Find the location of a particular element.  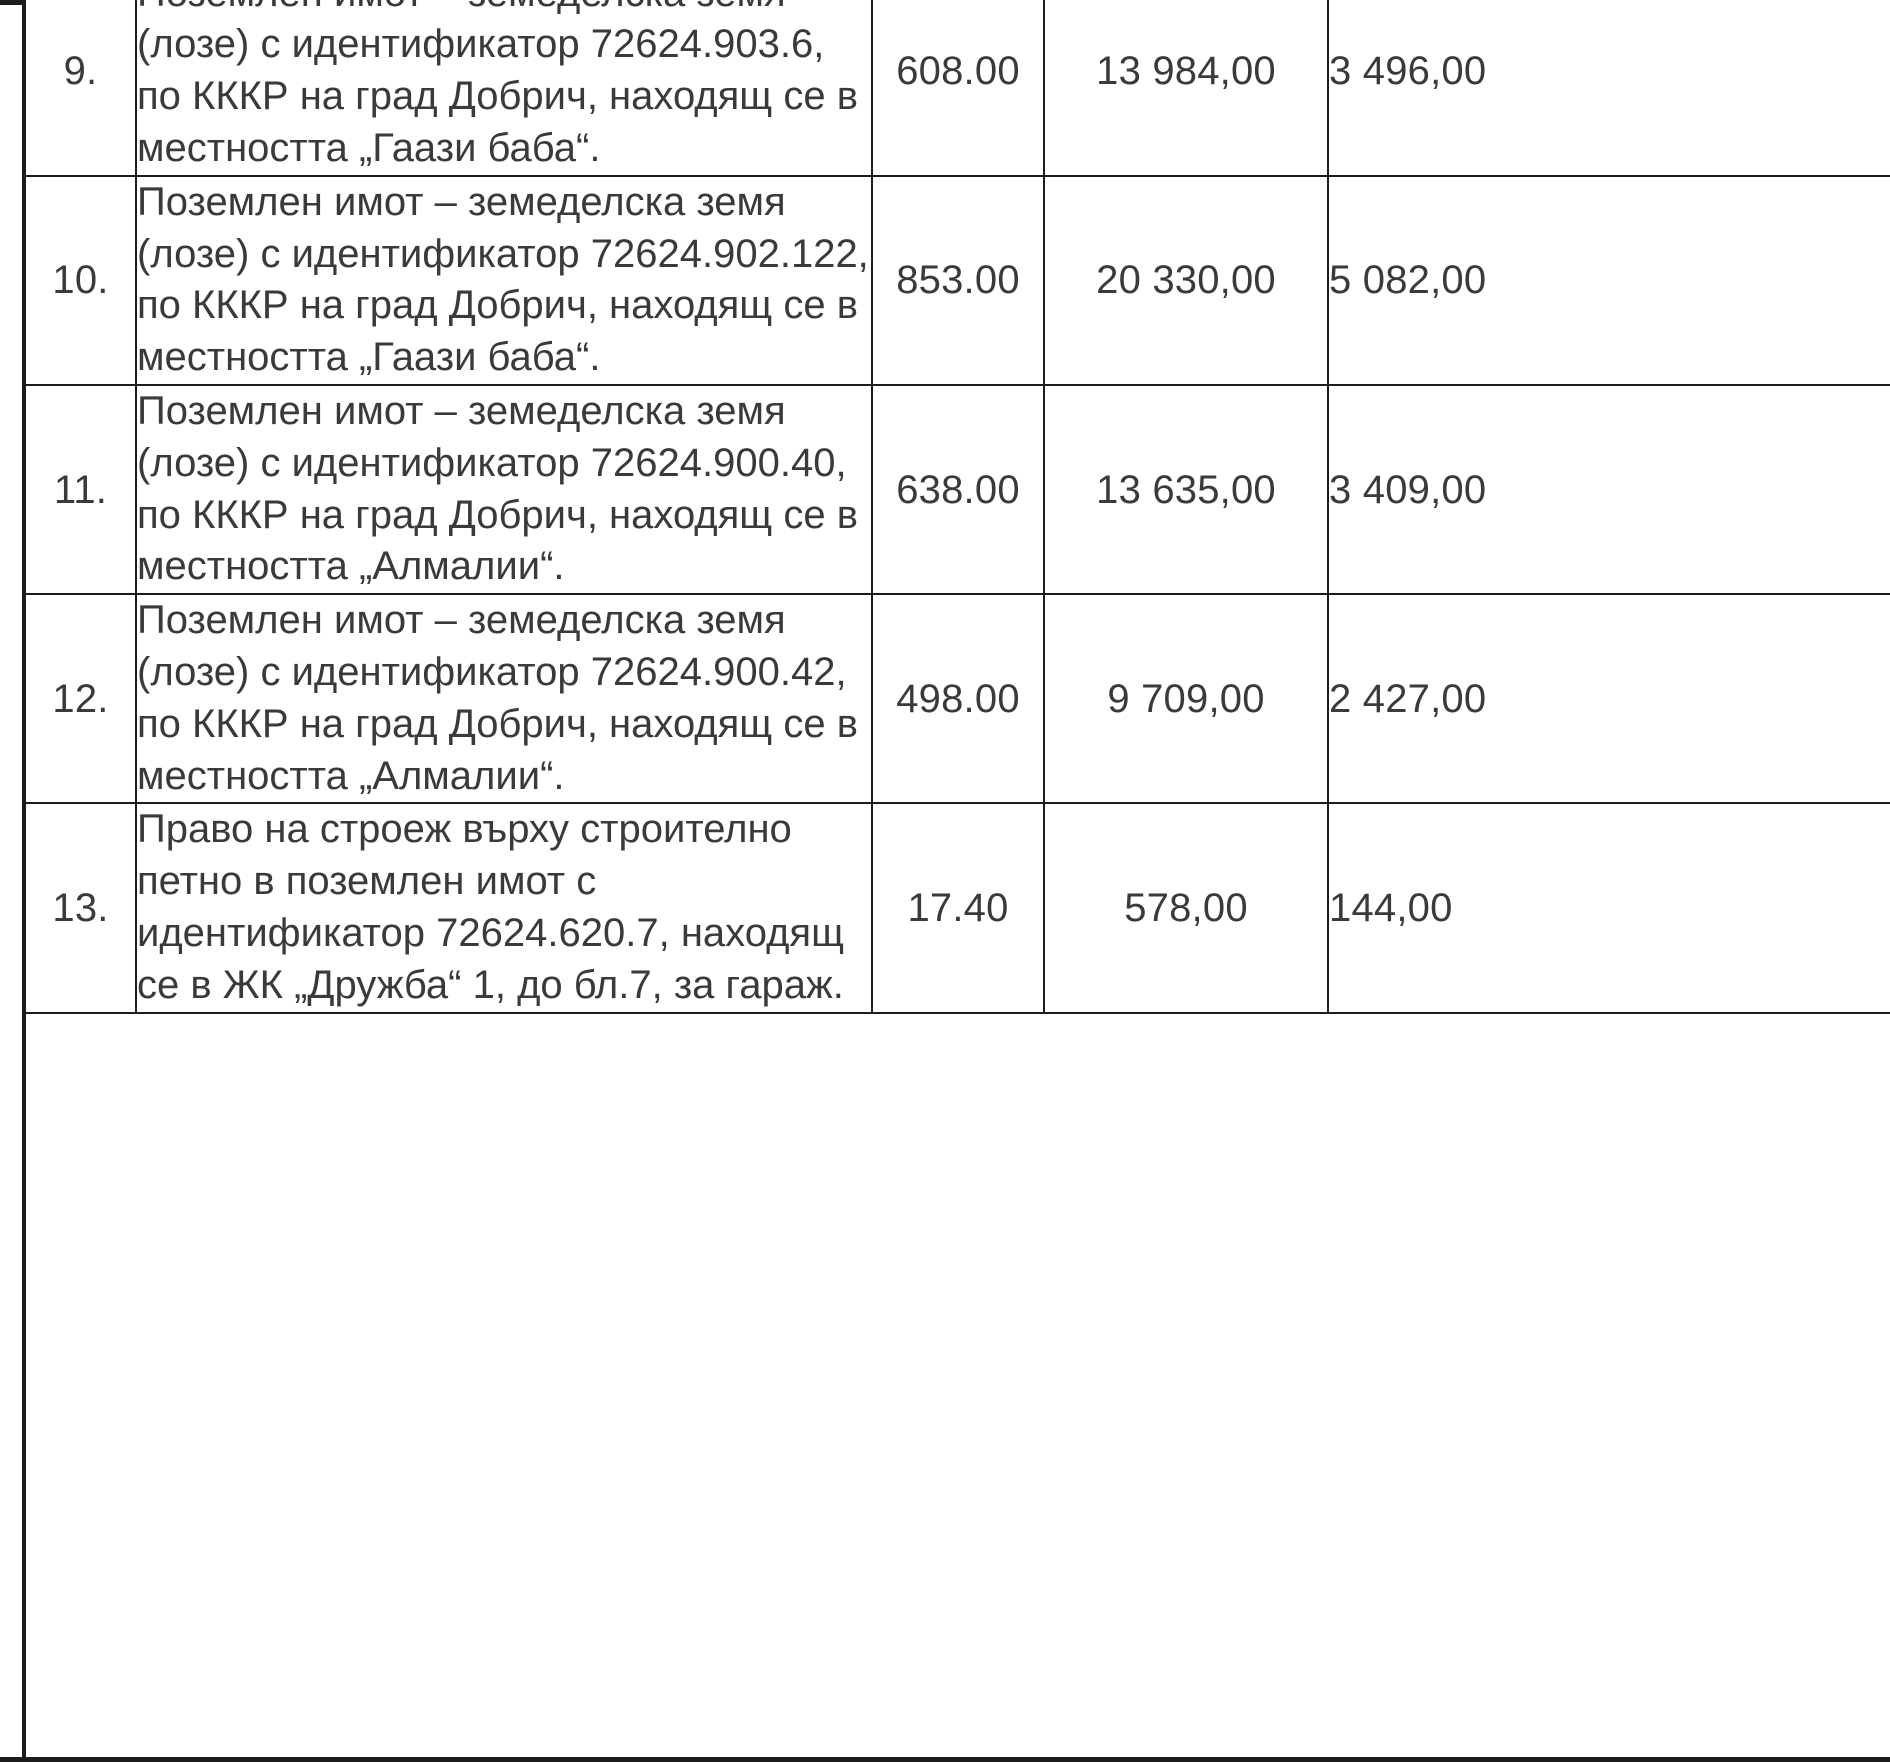

row-value1-cell: 9 709,00 is located at coordinates (1186, 699).